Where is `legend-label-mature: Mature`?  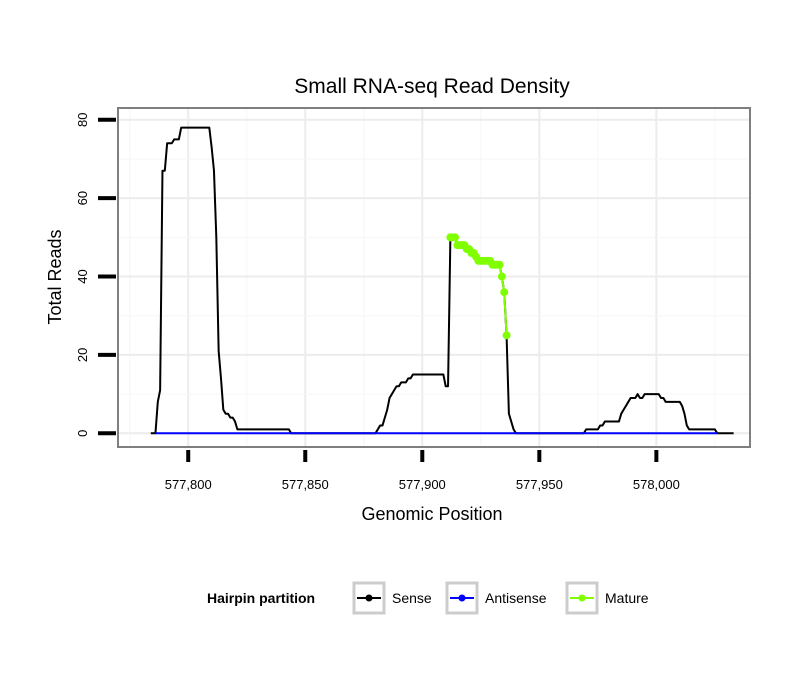
legend-label-mature: Mature is located at coordinates (627, 598).